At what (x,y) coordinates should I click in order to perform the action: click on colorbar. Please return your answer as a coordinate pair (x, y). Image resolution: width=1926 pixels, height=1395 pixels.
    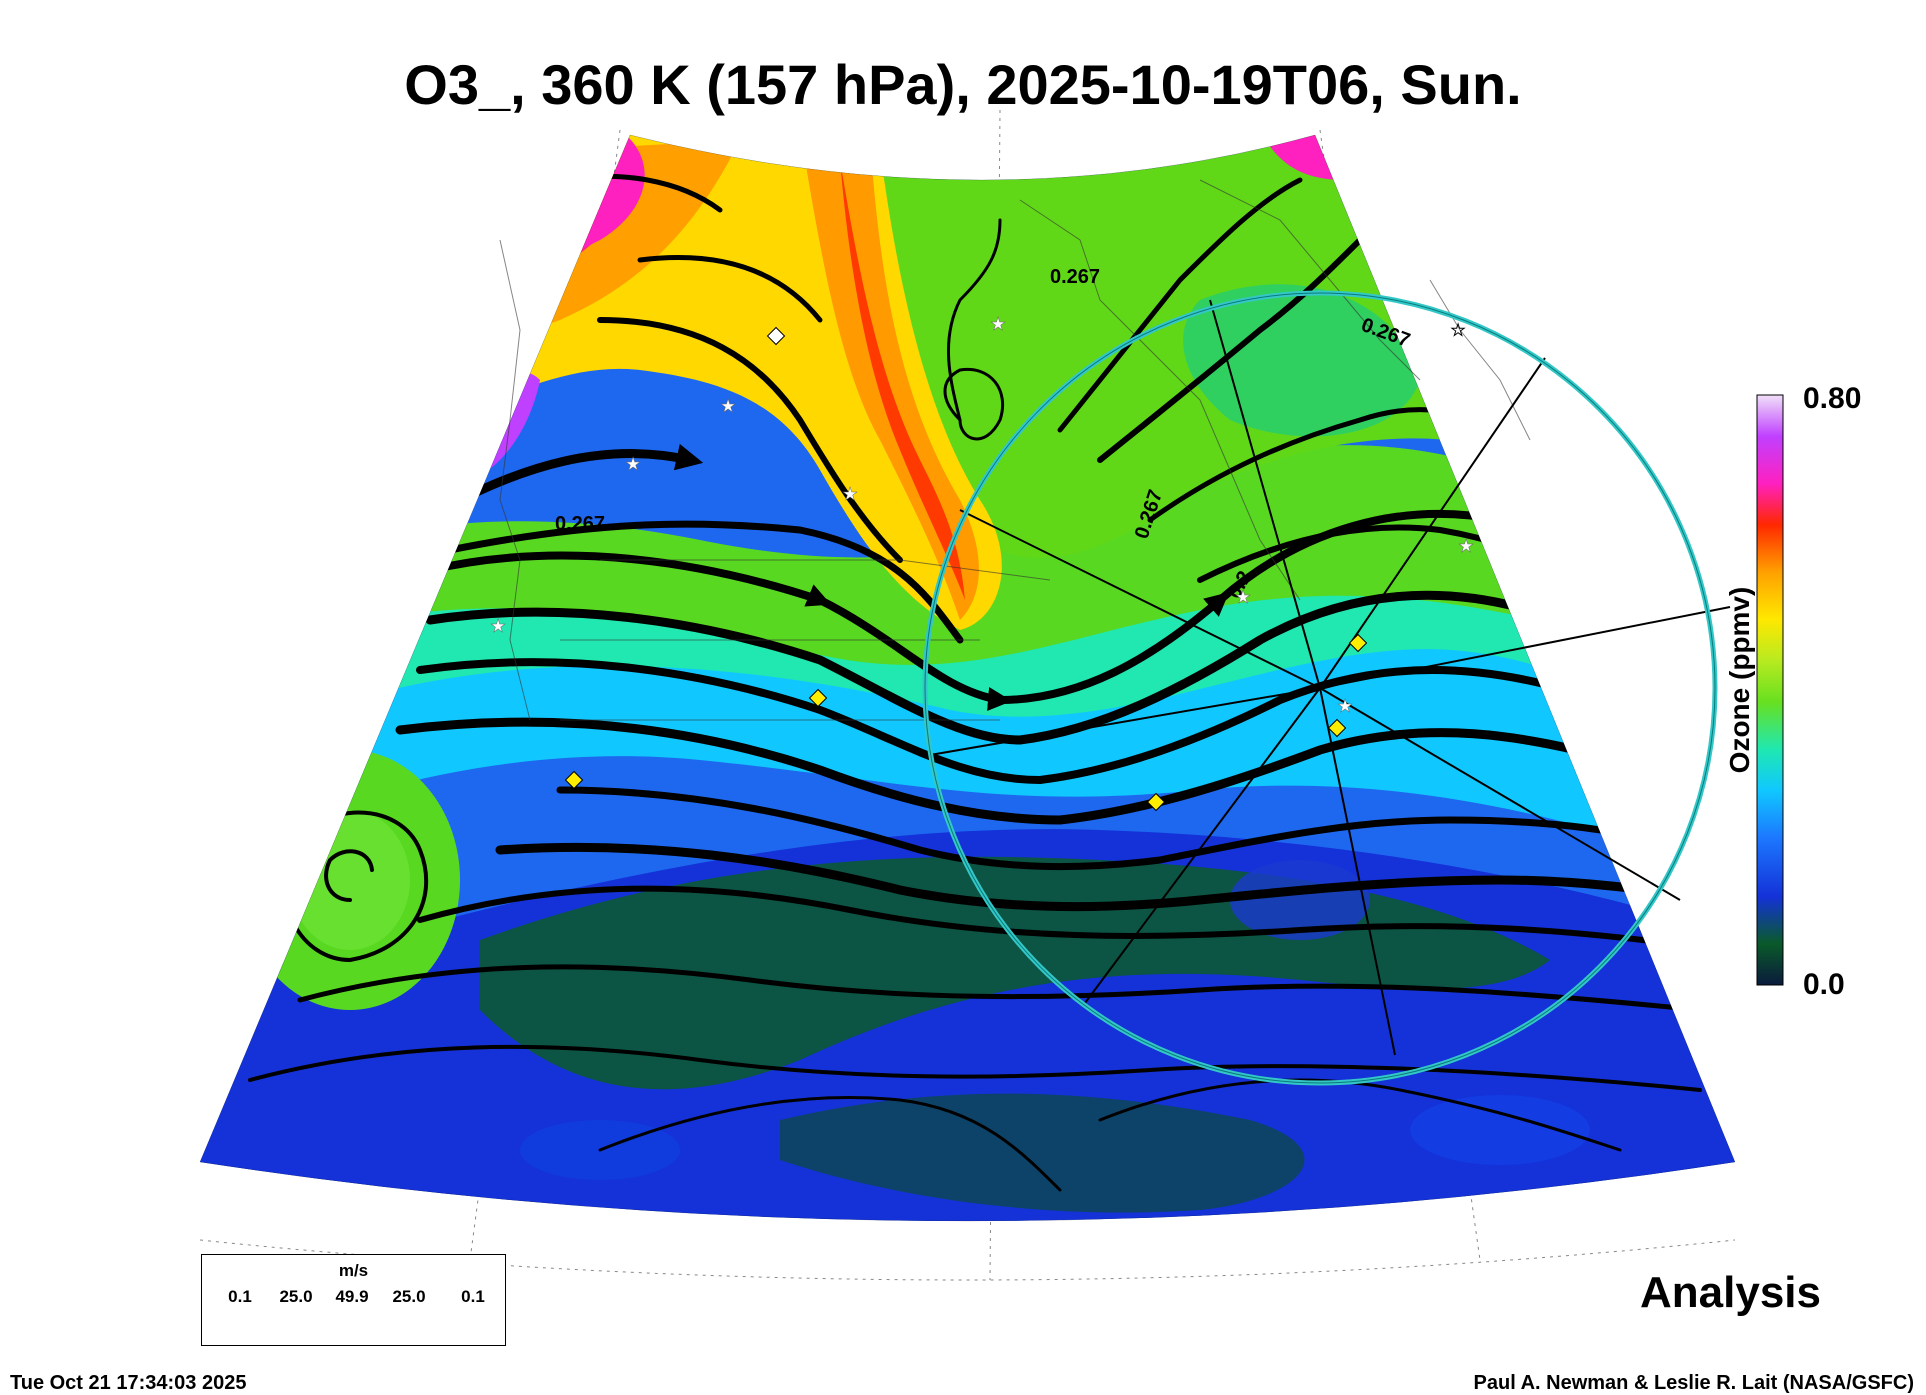
    Looking at the image, I should click on (1770, 690).